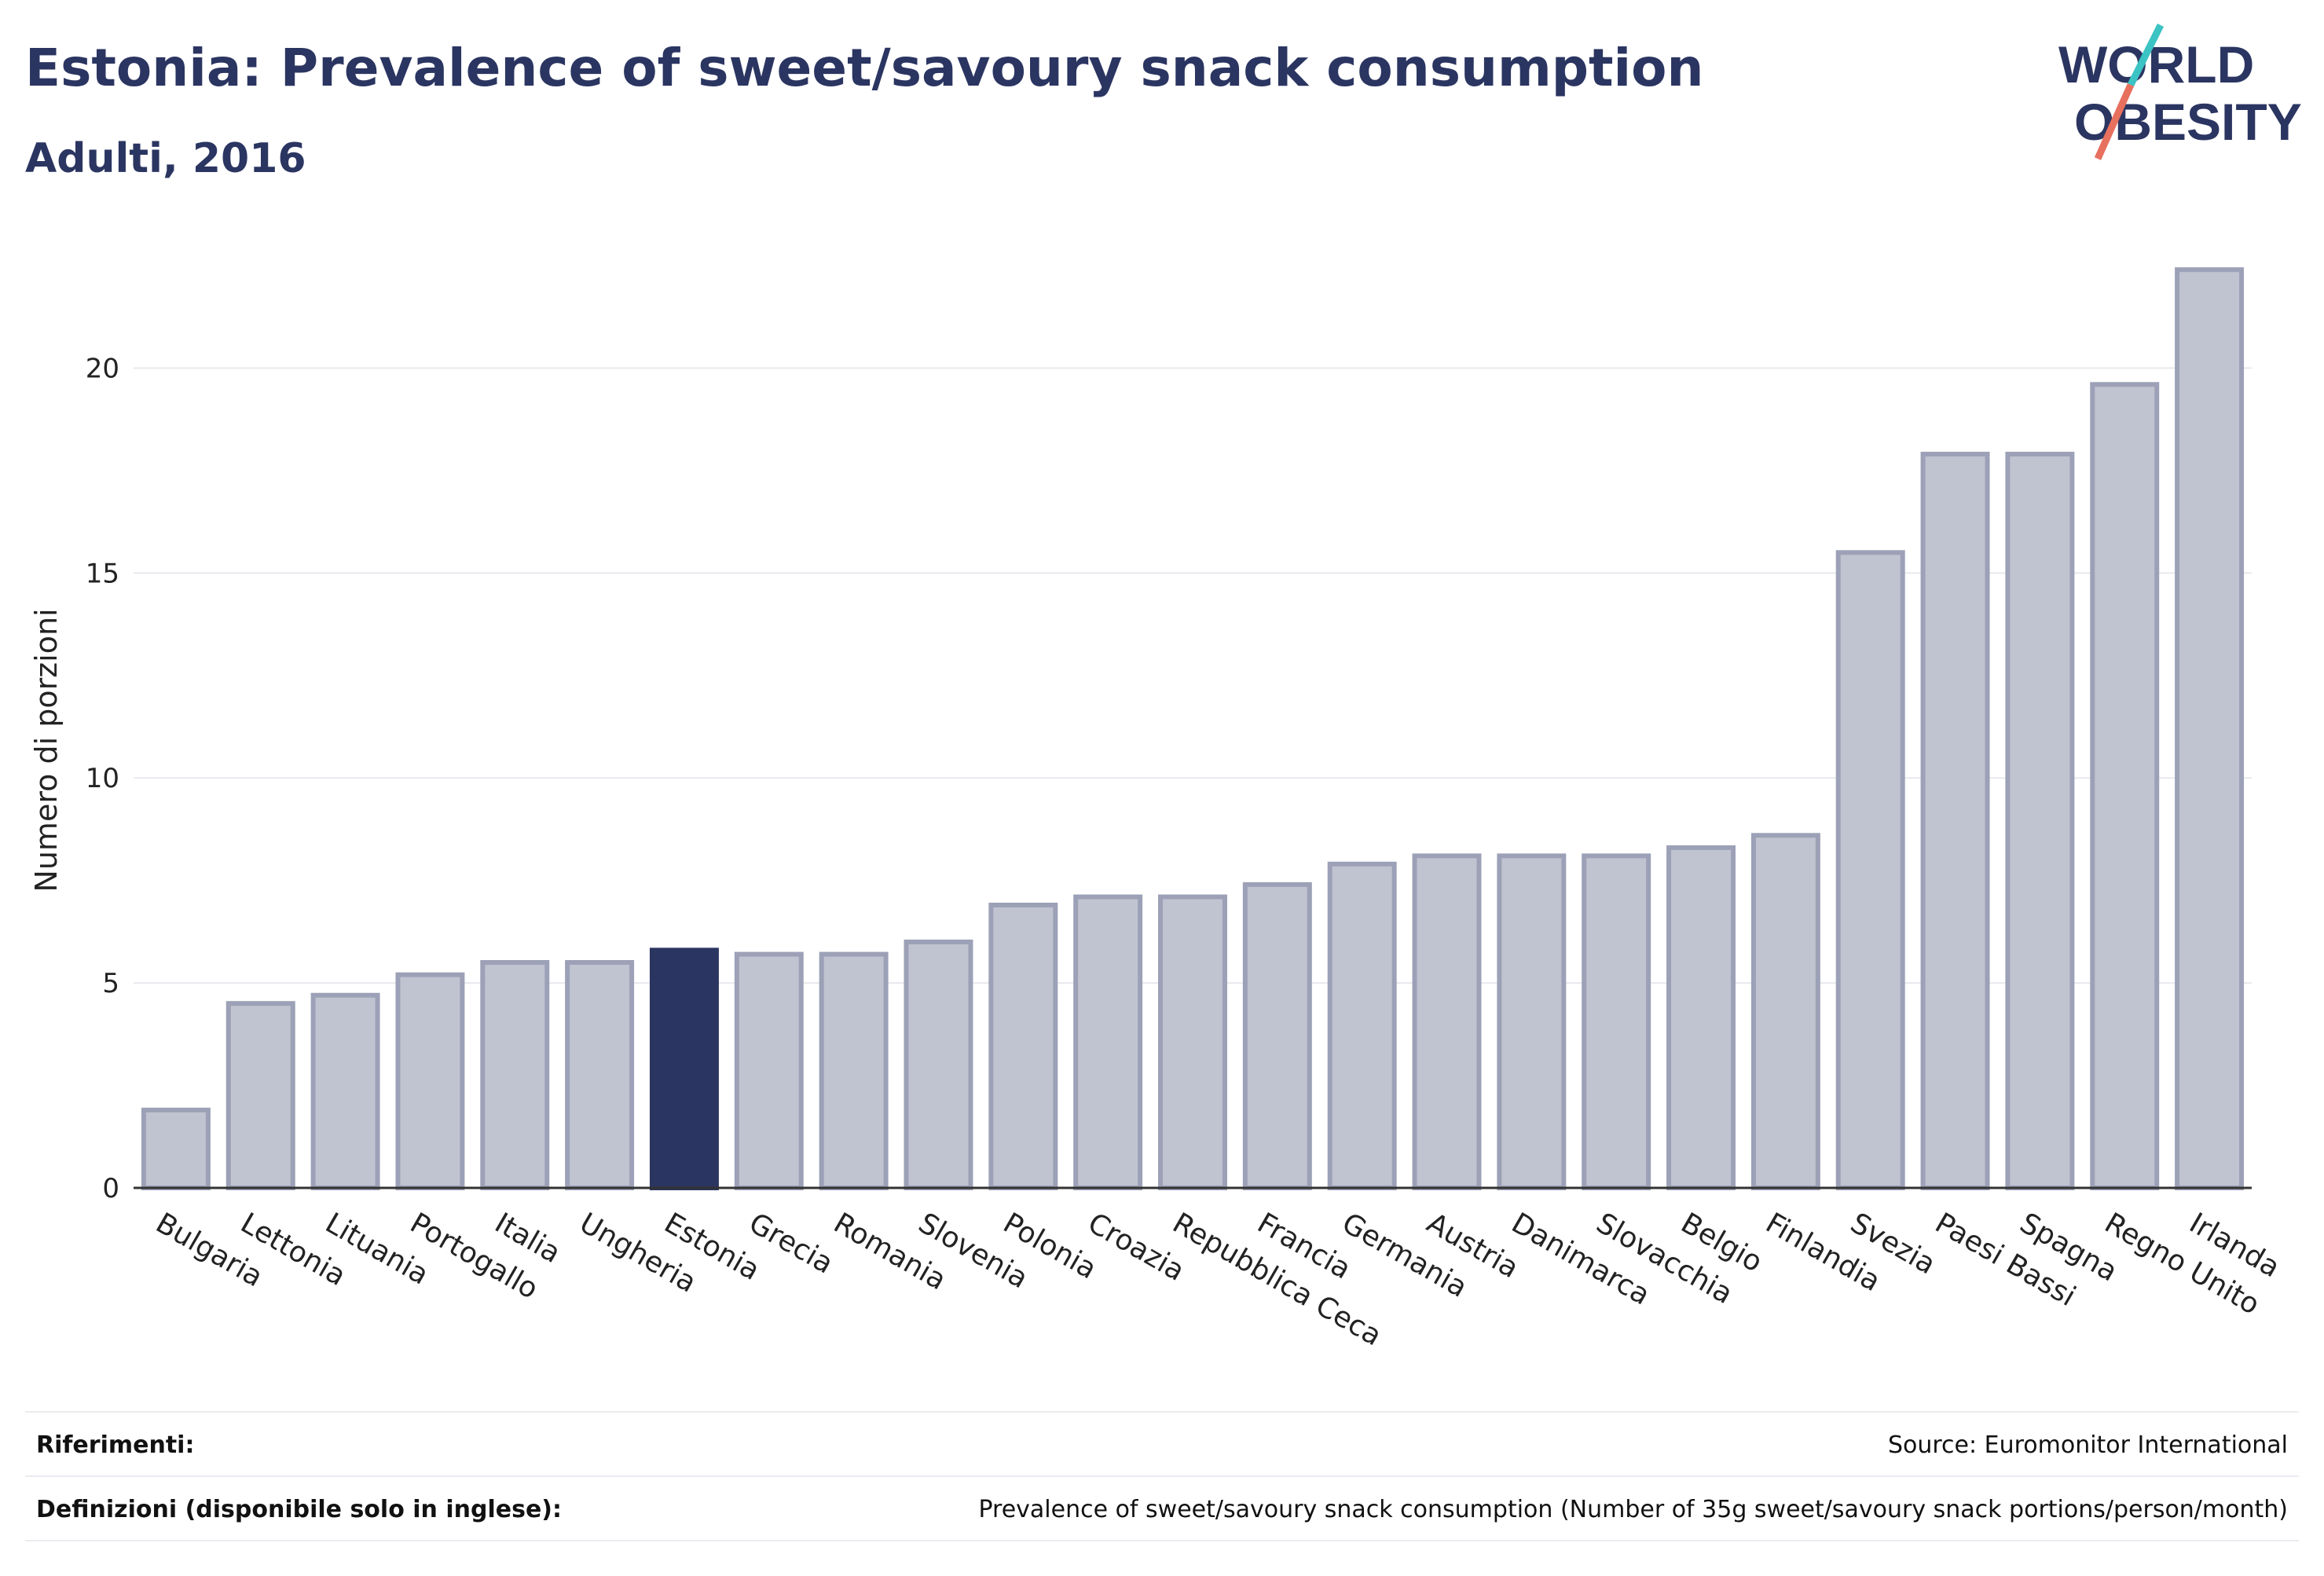  I want to click on bar-estonia, so click(684, 1068).